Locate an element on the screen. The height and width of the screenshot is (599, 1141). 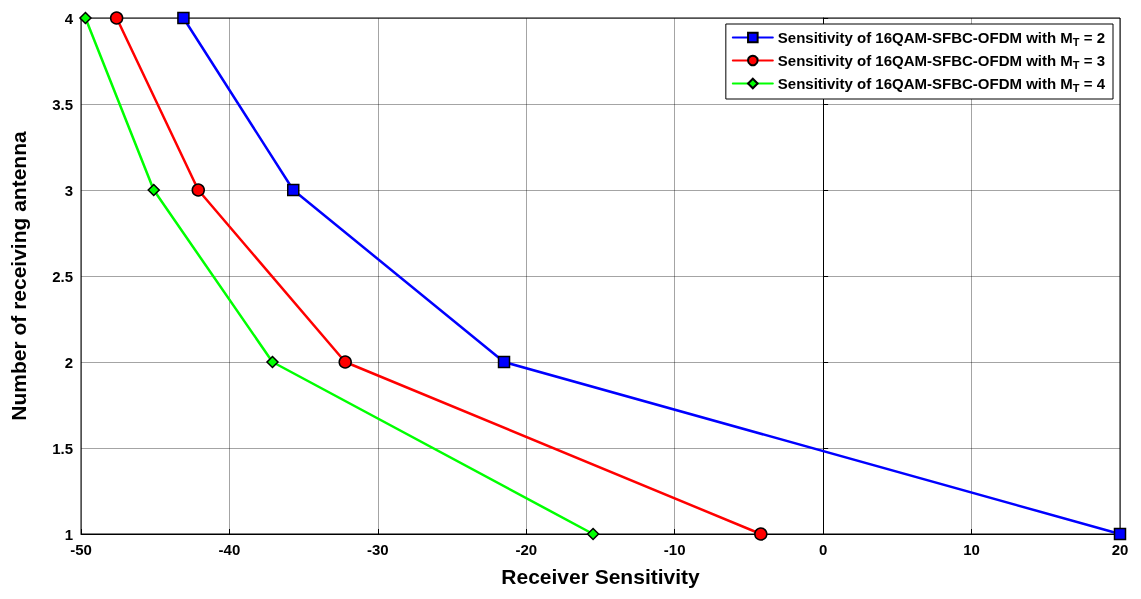
y-tick-label: 2.5 is located at coordinates (62, 276).